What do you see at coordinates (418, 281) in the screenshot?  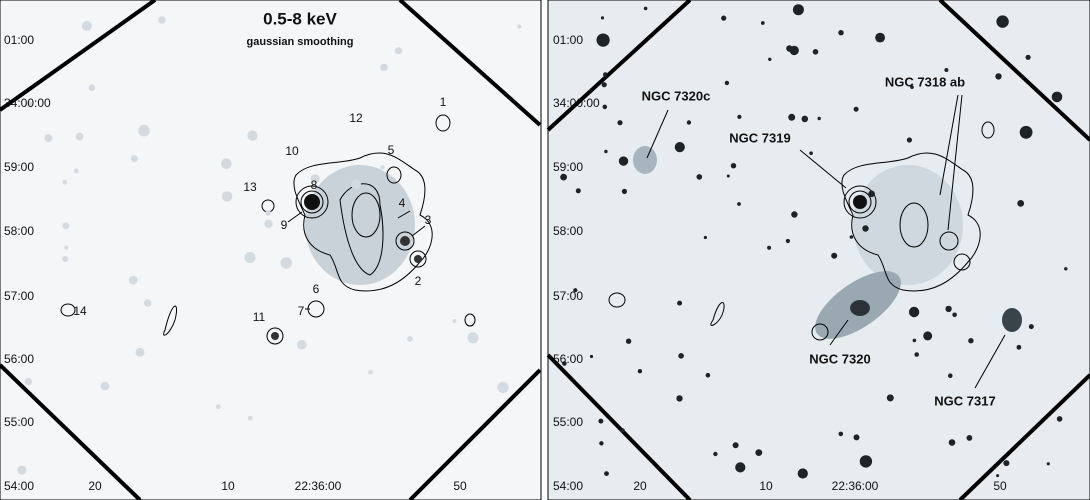 I see `source-label: 2` at bounding box center [418, 281].